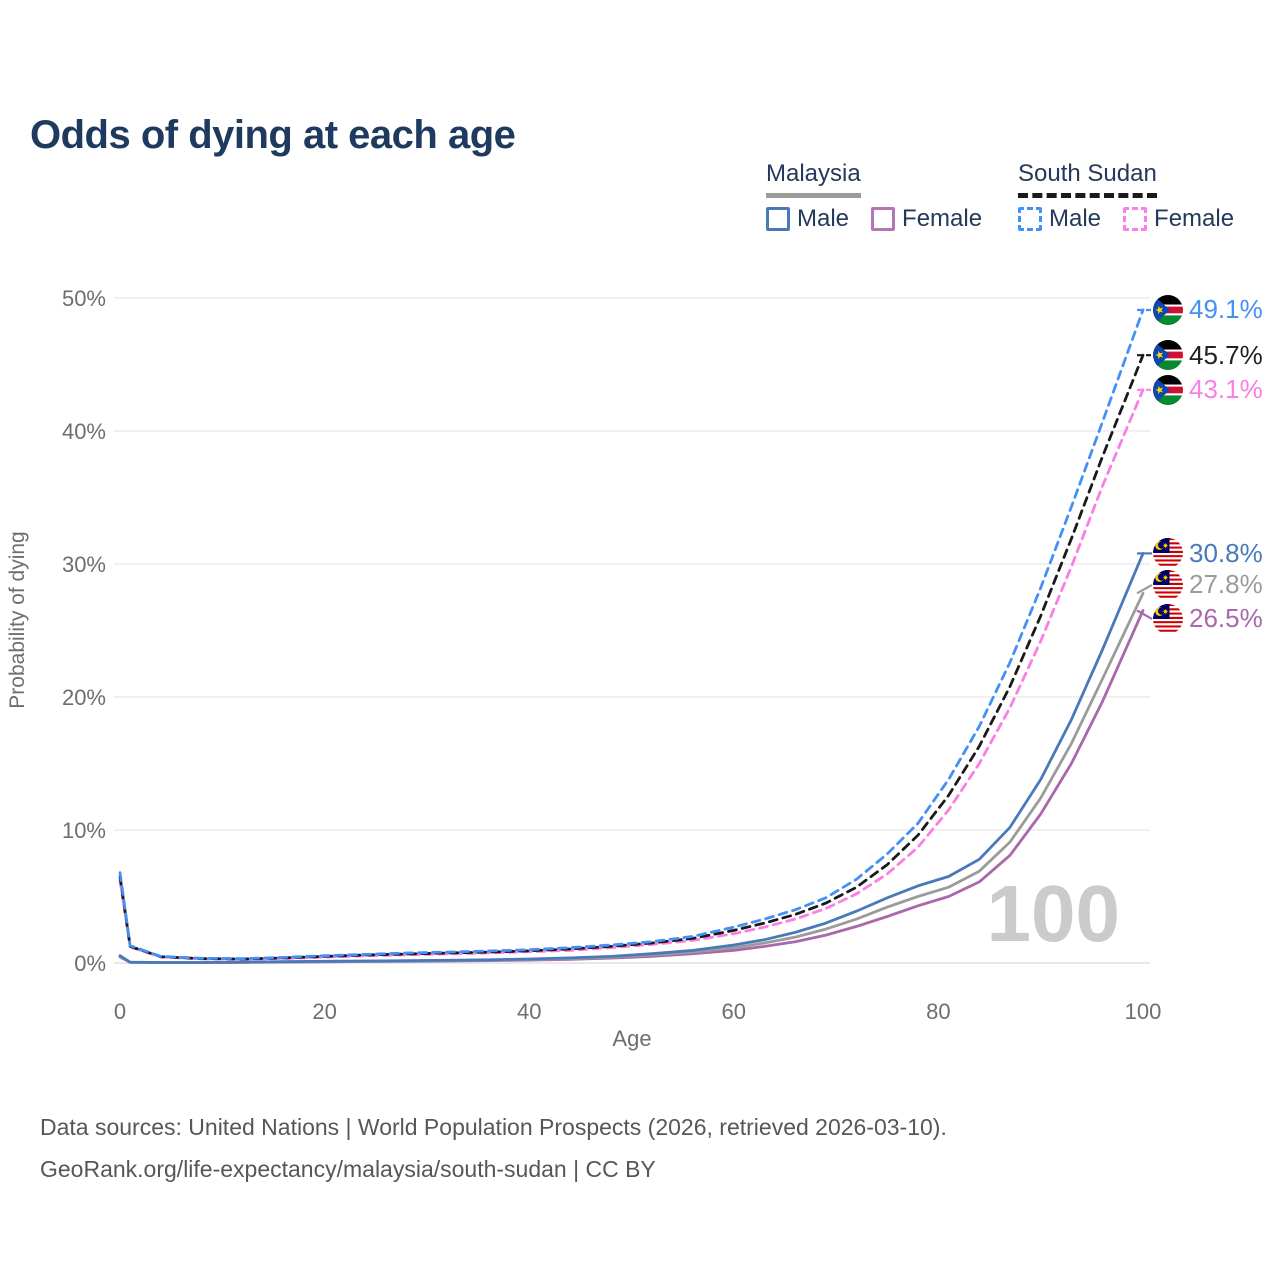 This screenshot has width=1280, height=1280. Describe the element at coordinates (1226, 389) in the screenshot. I see `series-end-value: 43.1%` at that location.